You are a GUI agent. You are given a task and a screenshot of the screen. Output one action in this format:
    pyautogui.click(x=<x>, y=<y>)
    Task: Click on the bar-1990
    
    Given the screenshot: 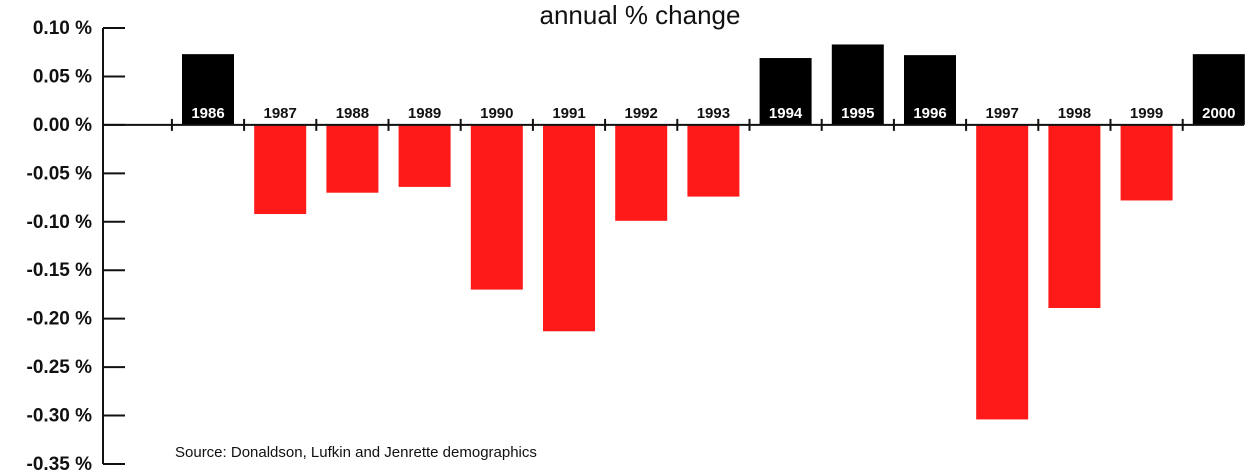 What is the action you would take?
    pyautogui.click(x=496, y=207)
    